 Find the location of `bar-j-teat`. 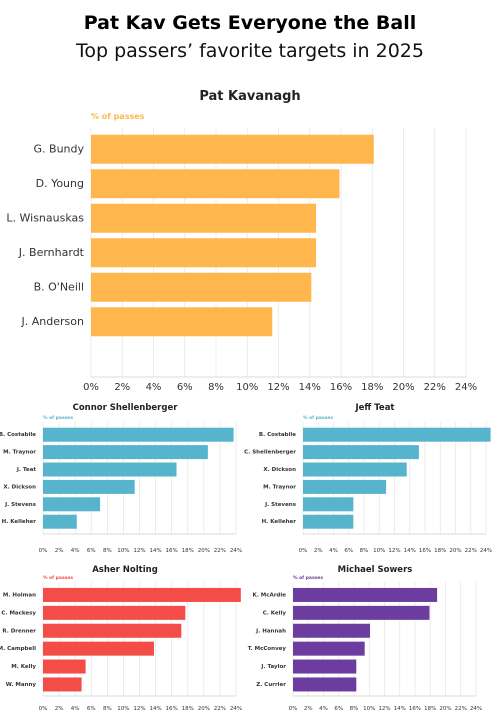

bar-j-teat is located at coordinates (110, 469).